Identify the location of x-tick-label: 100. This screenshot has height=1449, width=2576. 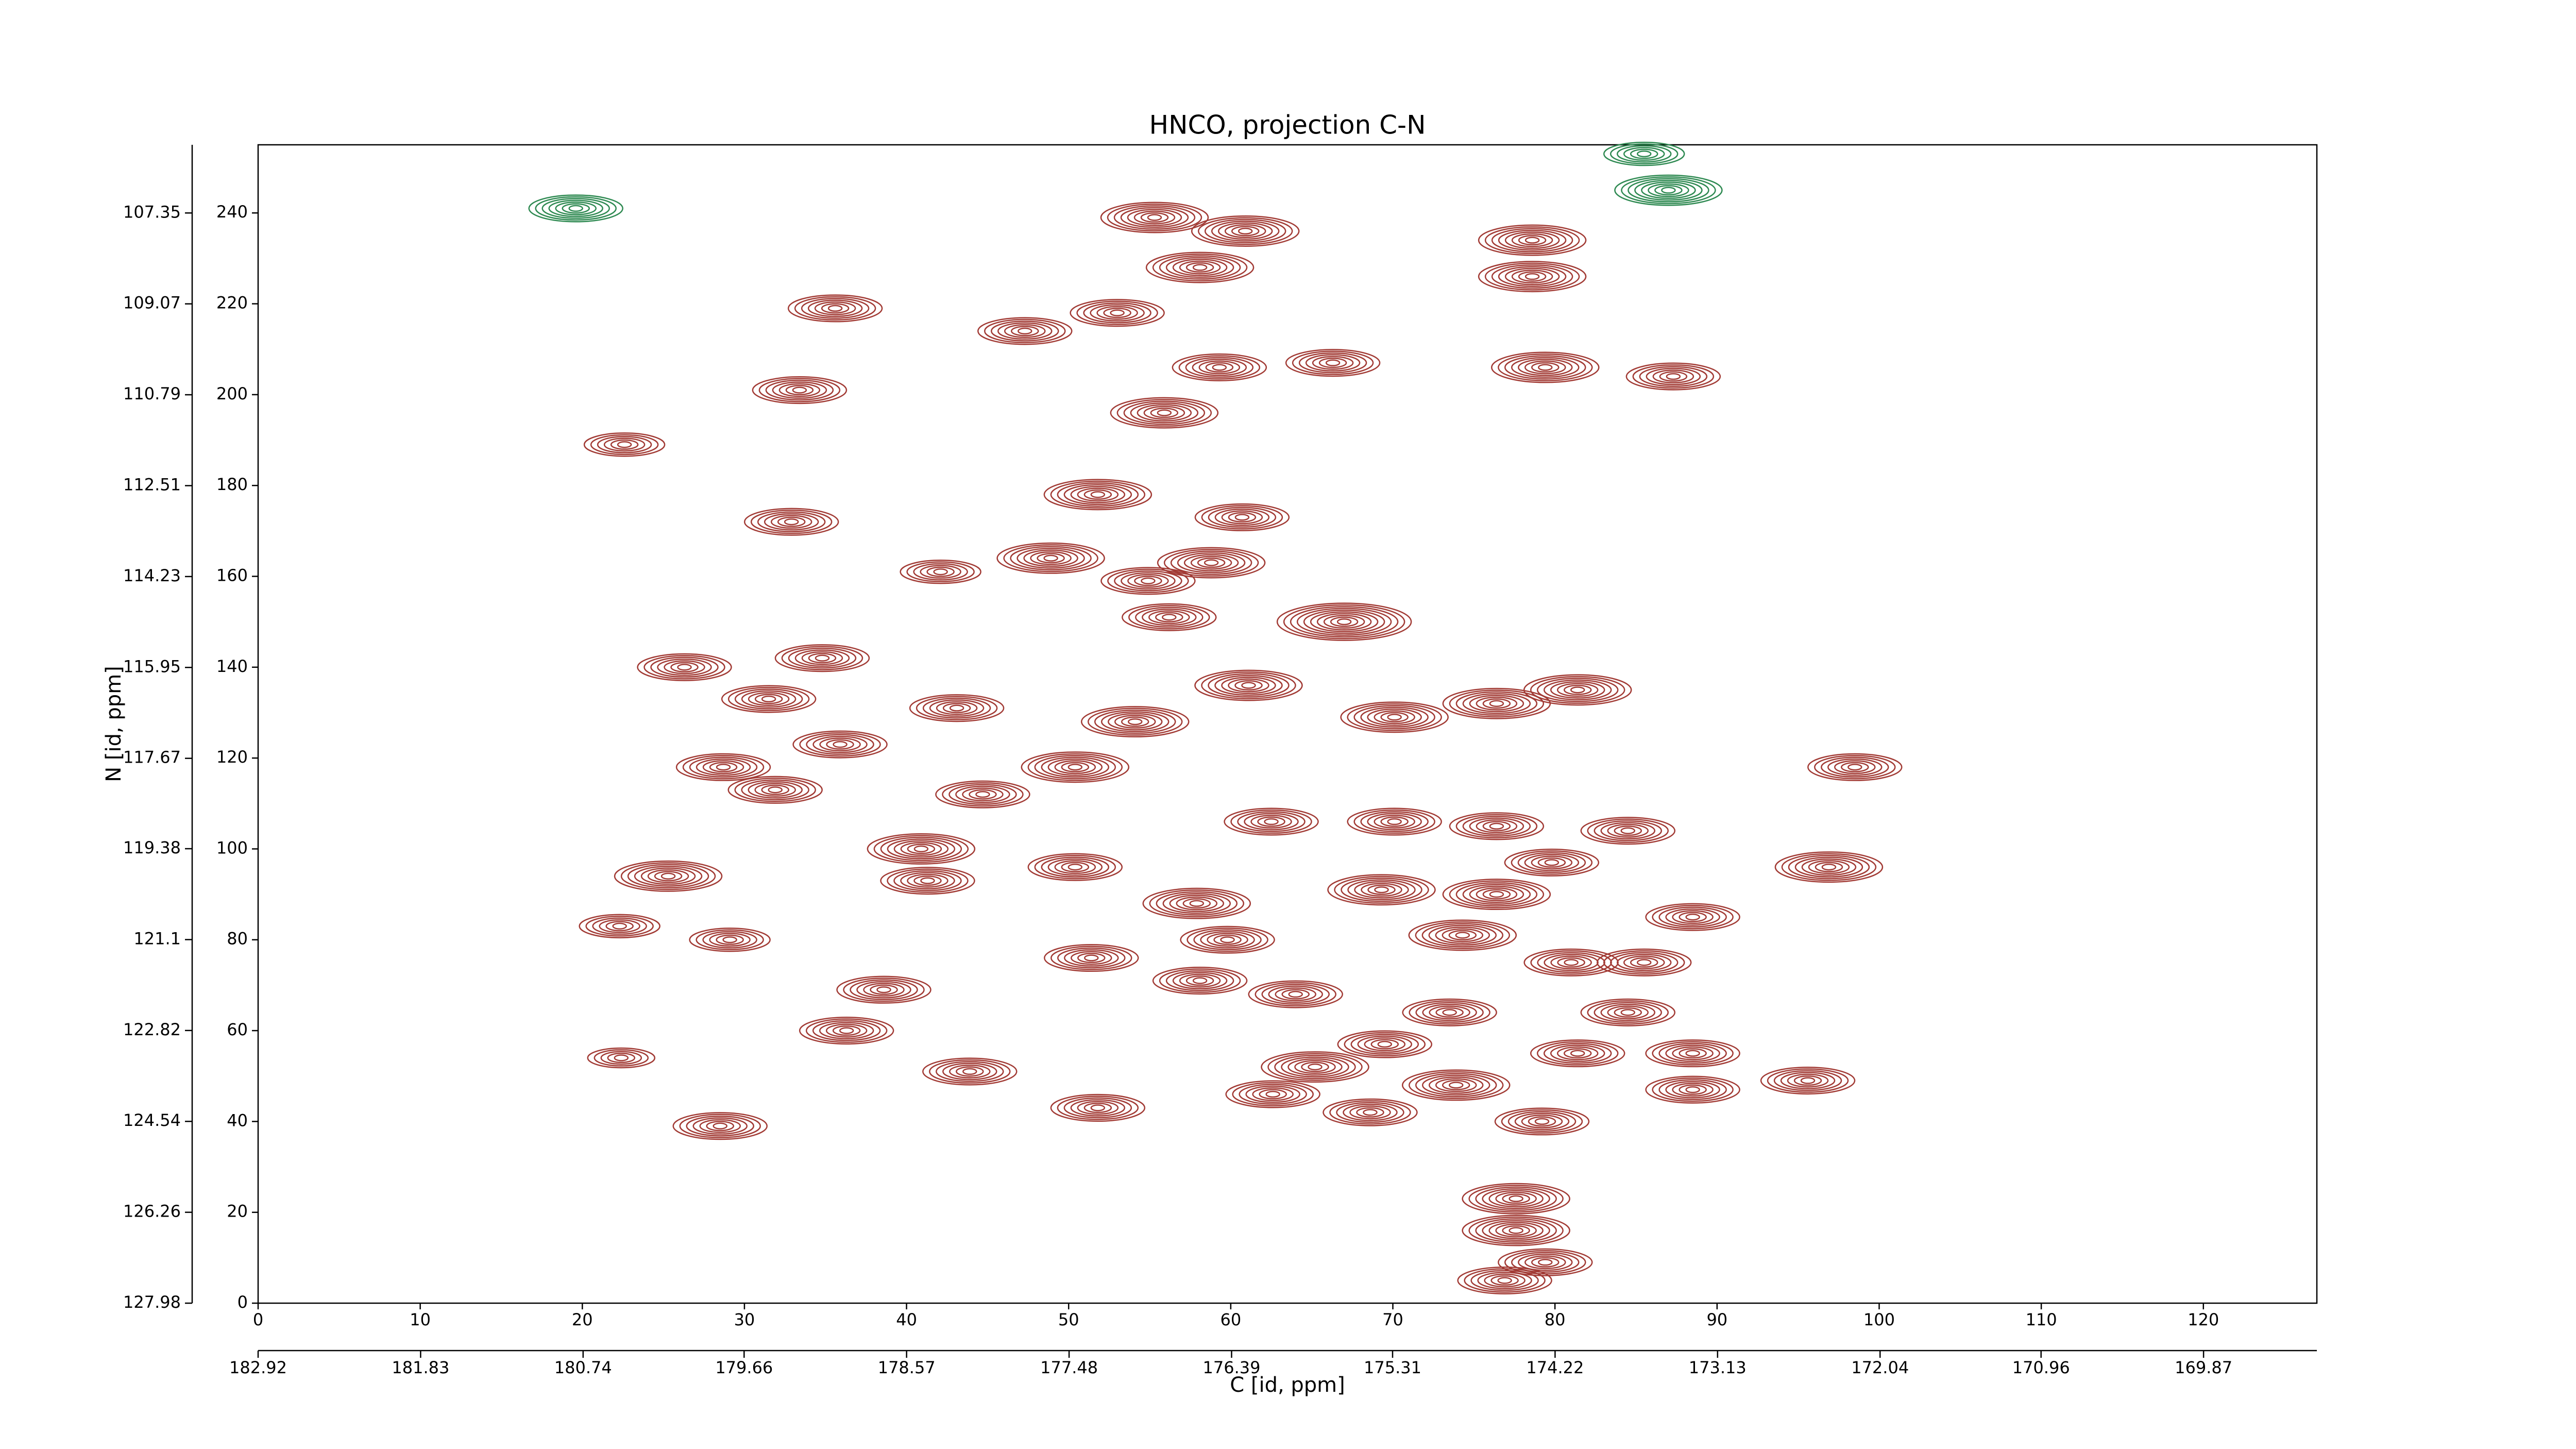
(1879, 1319).